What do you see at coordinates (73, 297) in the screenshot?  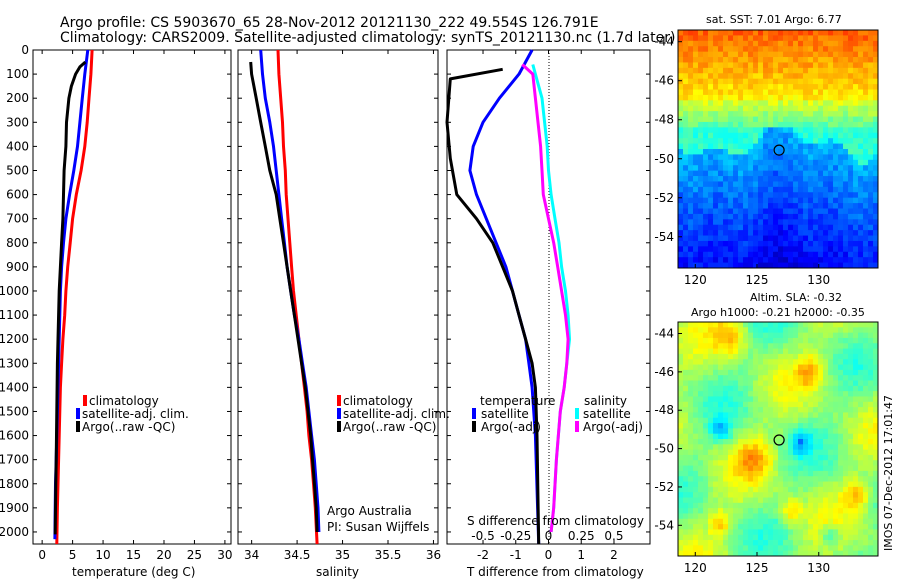 I see `temperature-series` at bounding box center [73, 297].